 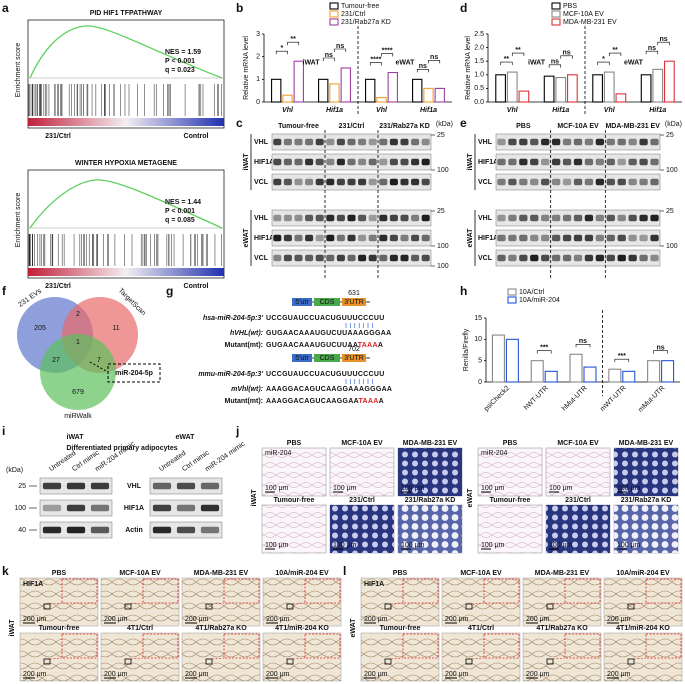 What do you see at coordinates (555, 62) in the screenshot?
I see `sig-label: ns` at bounding box center [555, 62].